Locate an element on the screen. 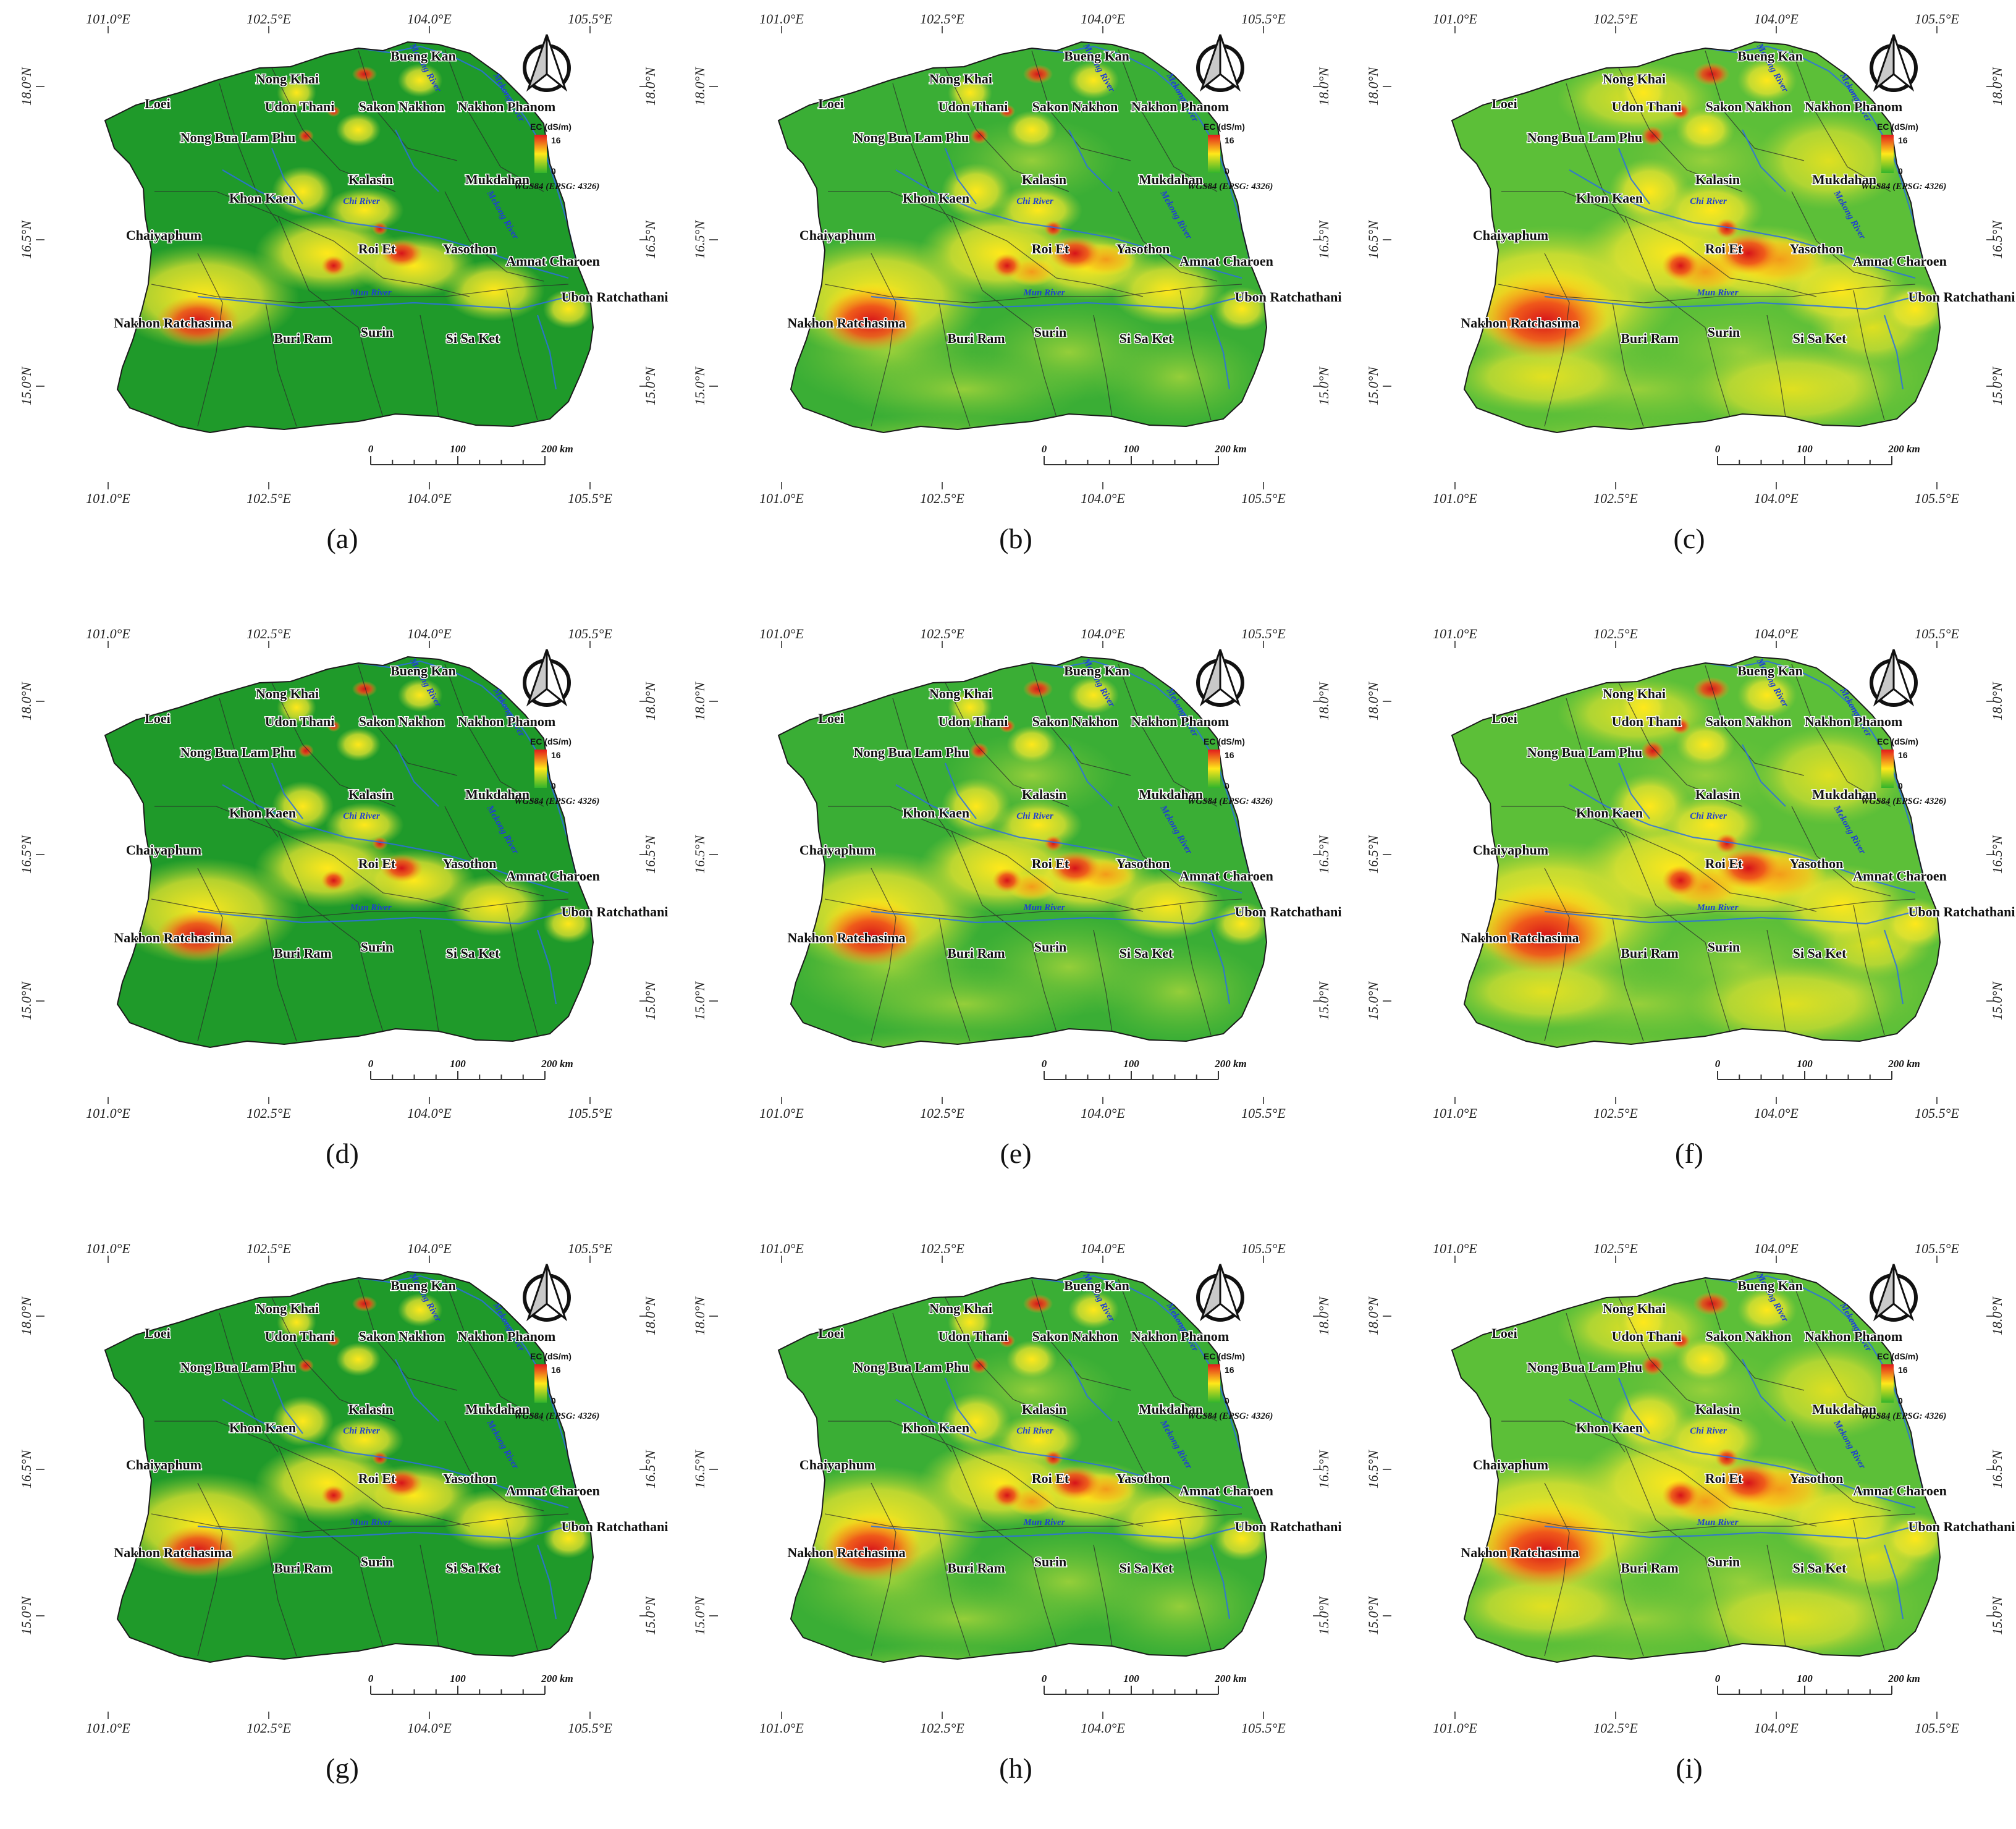  latitude-tick-label: 15.0°N is located at coordinates (1373, 385).